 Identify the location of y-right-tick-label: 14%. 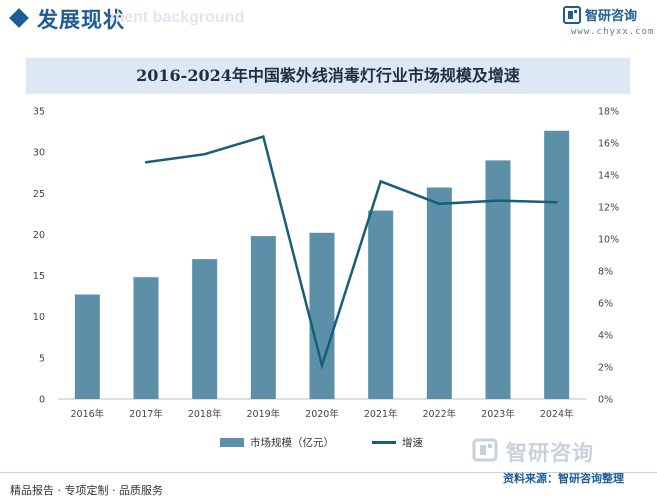
(608, 176).